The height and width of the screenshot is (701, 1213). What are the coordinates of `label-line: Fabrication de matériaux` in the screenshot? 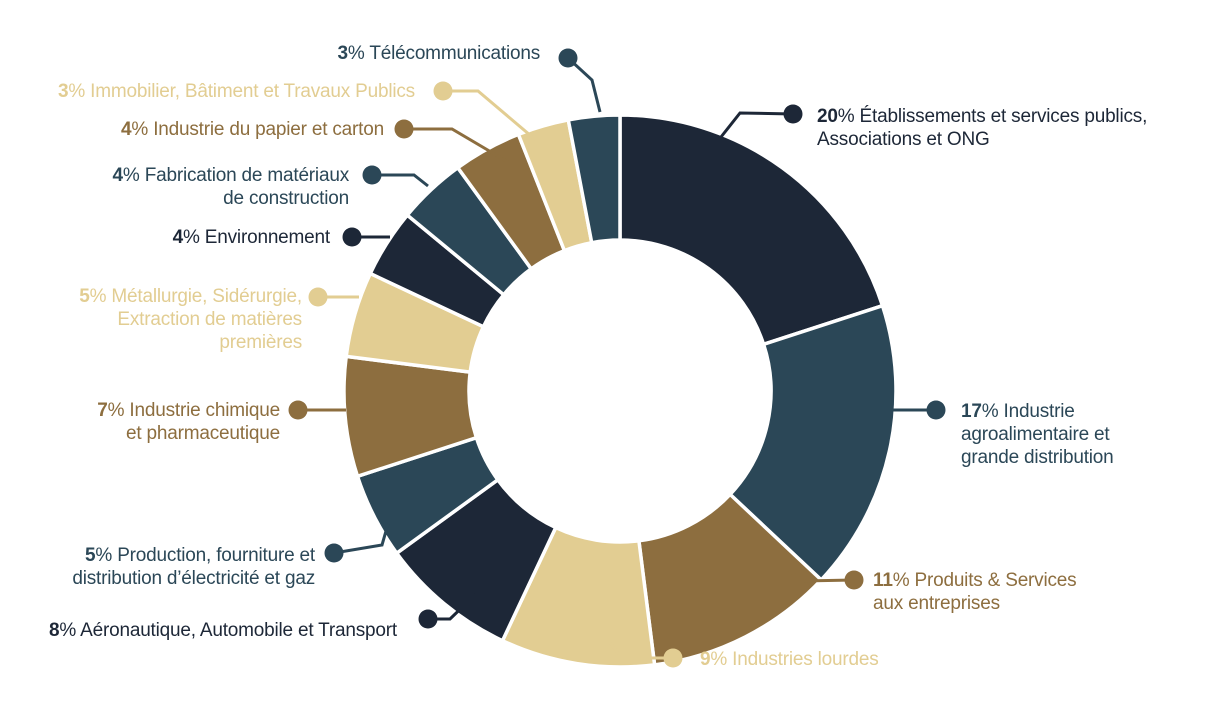 It's located at (247, 175).